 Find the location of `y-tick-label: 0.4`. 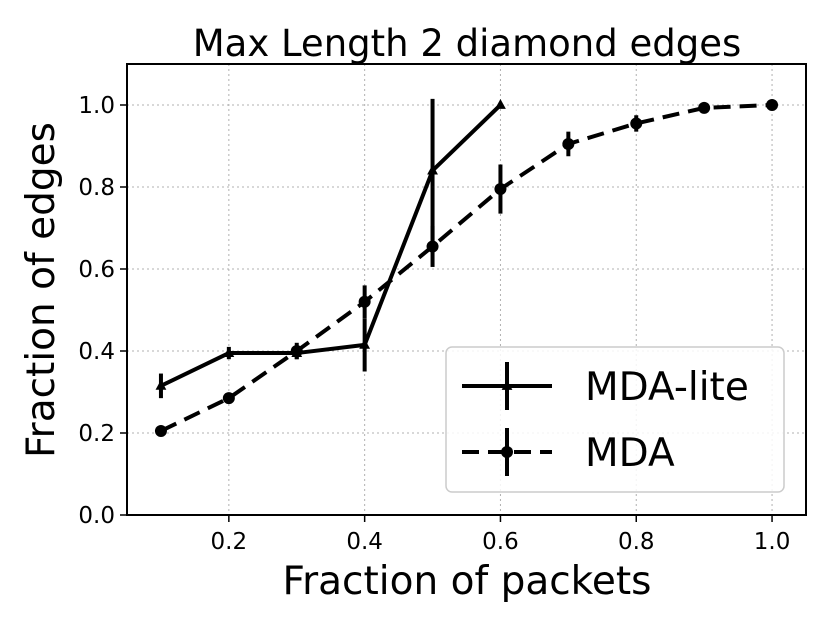

y-tick-label: 0.4 is located at coordinates (96, 352).